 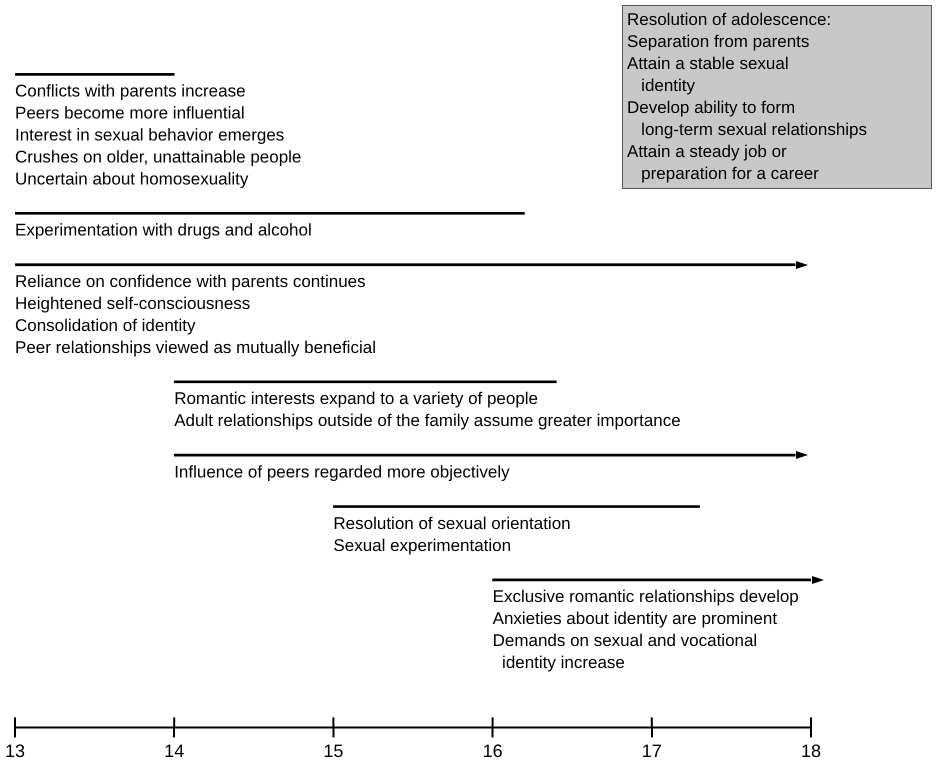 I want to click on annotation: Influence of peers regarded more objectively, so click(x=342, y=472).